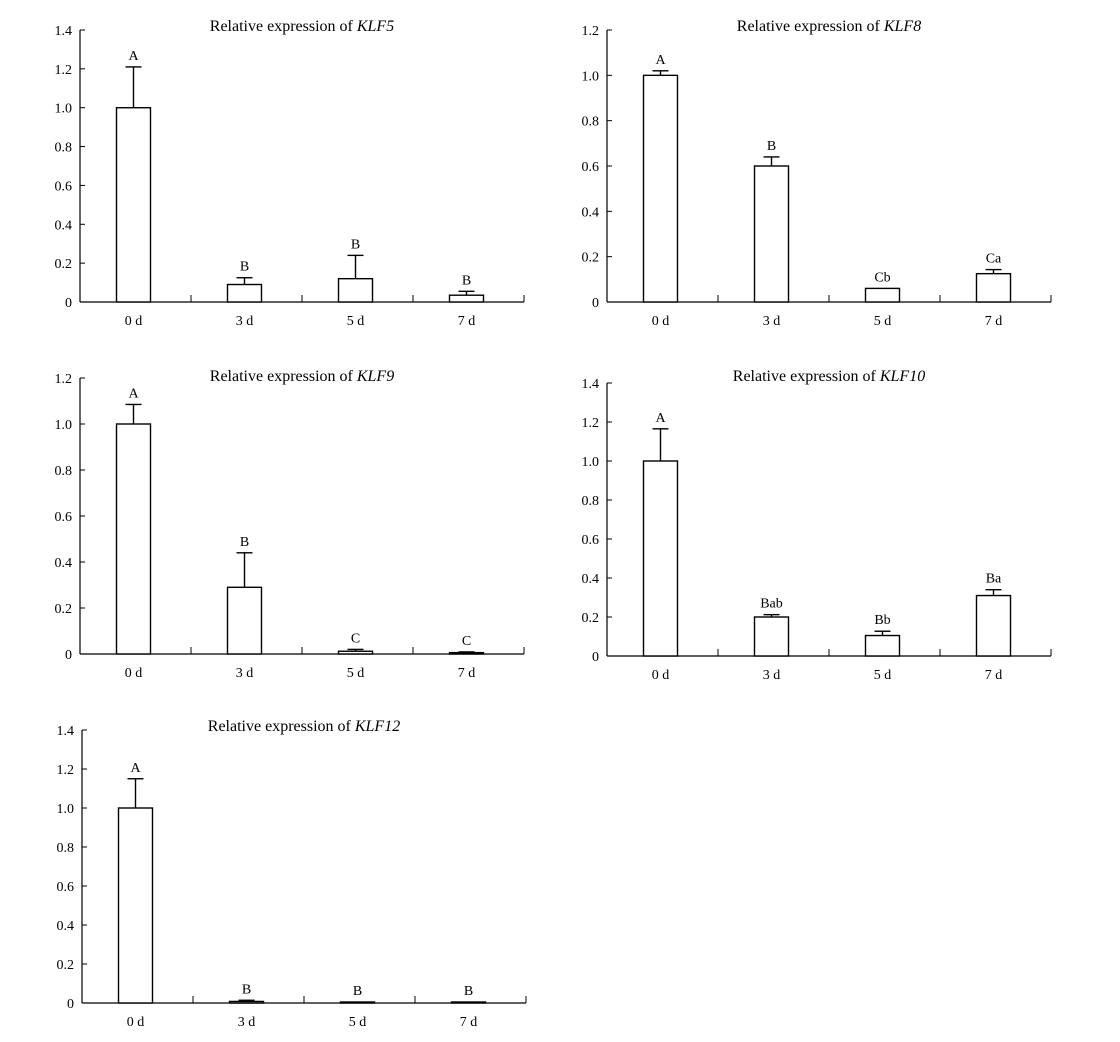 Image resolution: width=1120 pixels, height=1042 pixels. I want to click on chart-title-gene: KLF9, so click(375, 376).